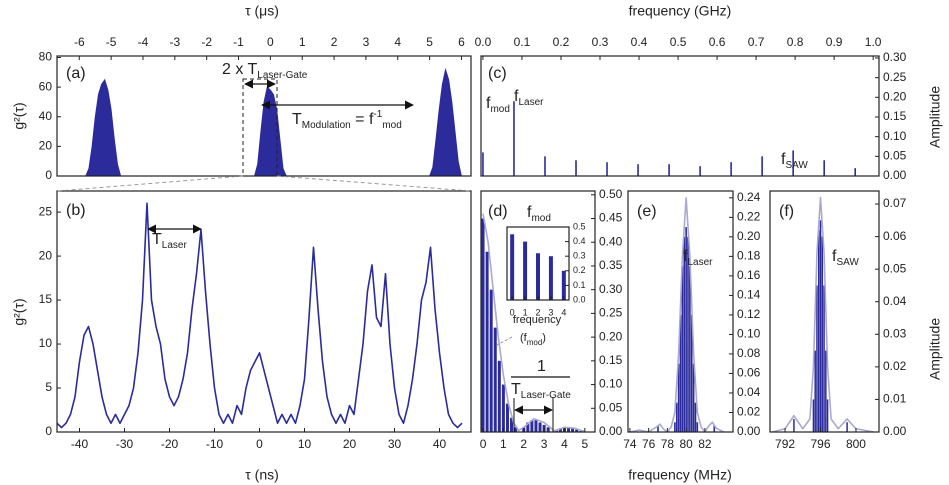  What do you see at coordinates (503, 444) in the screenshot?
I see `x-tick-label: 1` at bounding box center [503, 444].